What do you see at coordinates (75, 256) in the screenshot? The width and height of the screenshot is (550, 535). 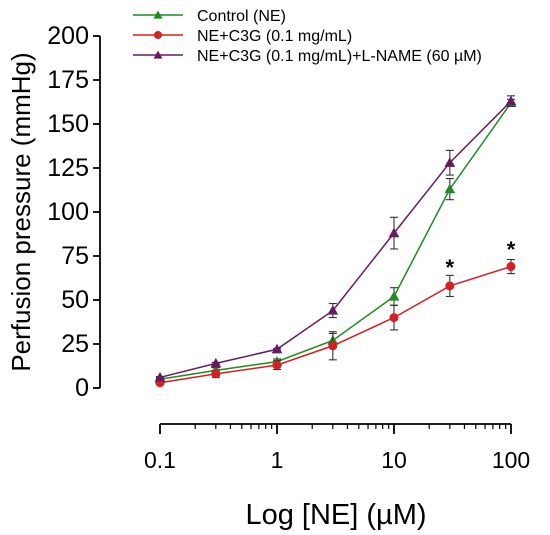 I see `y-tick-label: 75` at bounding box center [75, 256].